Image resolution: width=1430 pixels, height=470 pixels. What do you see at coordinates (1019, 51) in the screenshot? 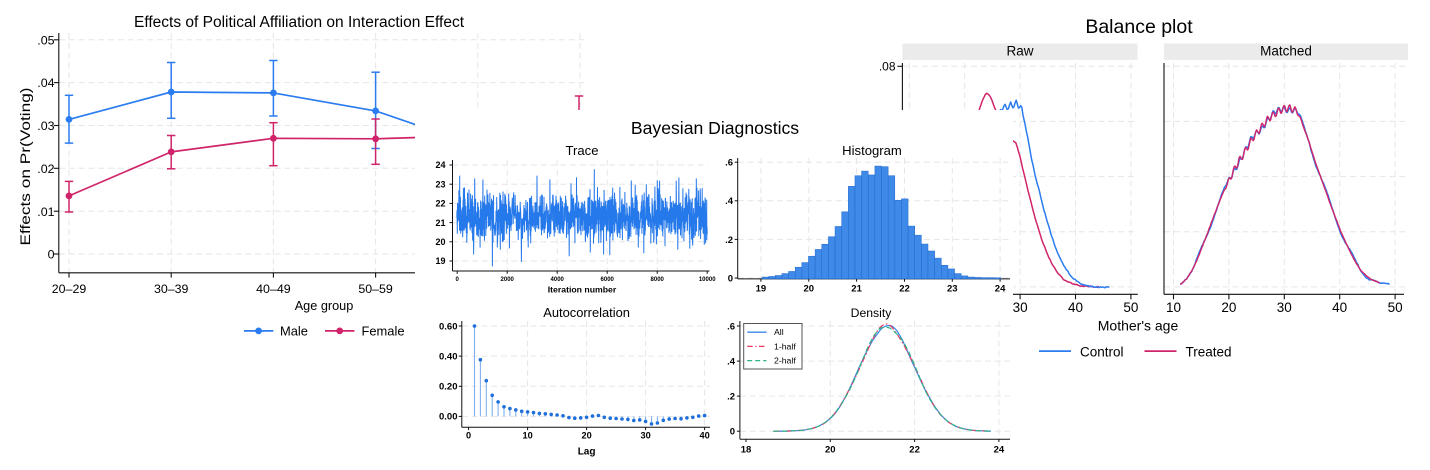
I see `svg-text: Raw` at bounding box center [1019, 51].